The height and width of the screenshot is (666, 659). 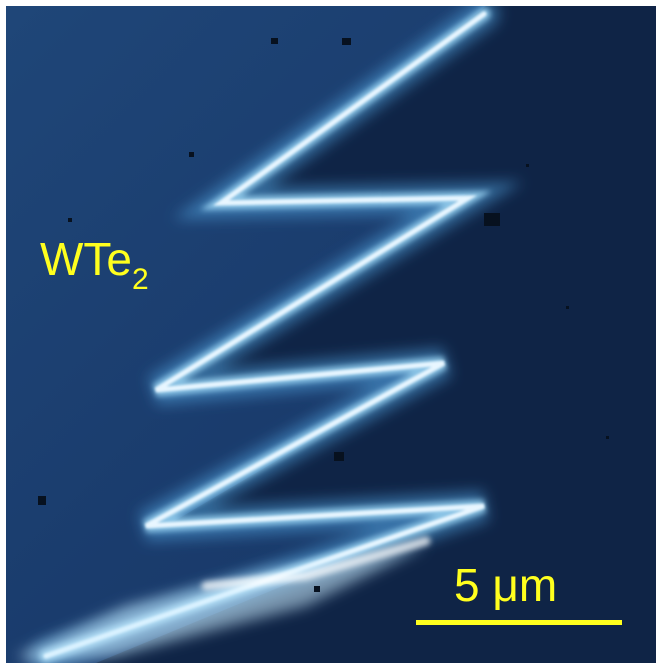 I want to click on material-base-text: WTe, so click(x=86, y=259).